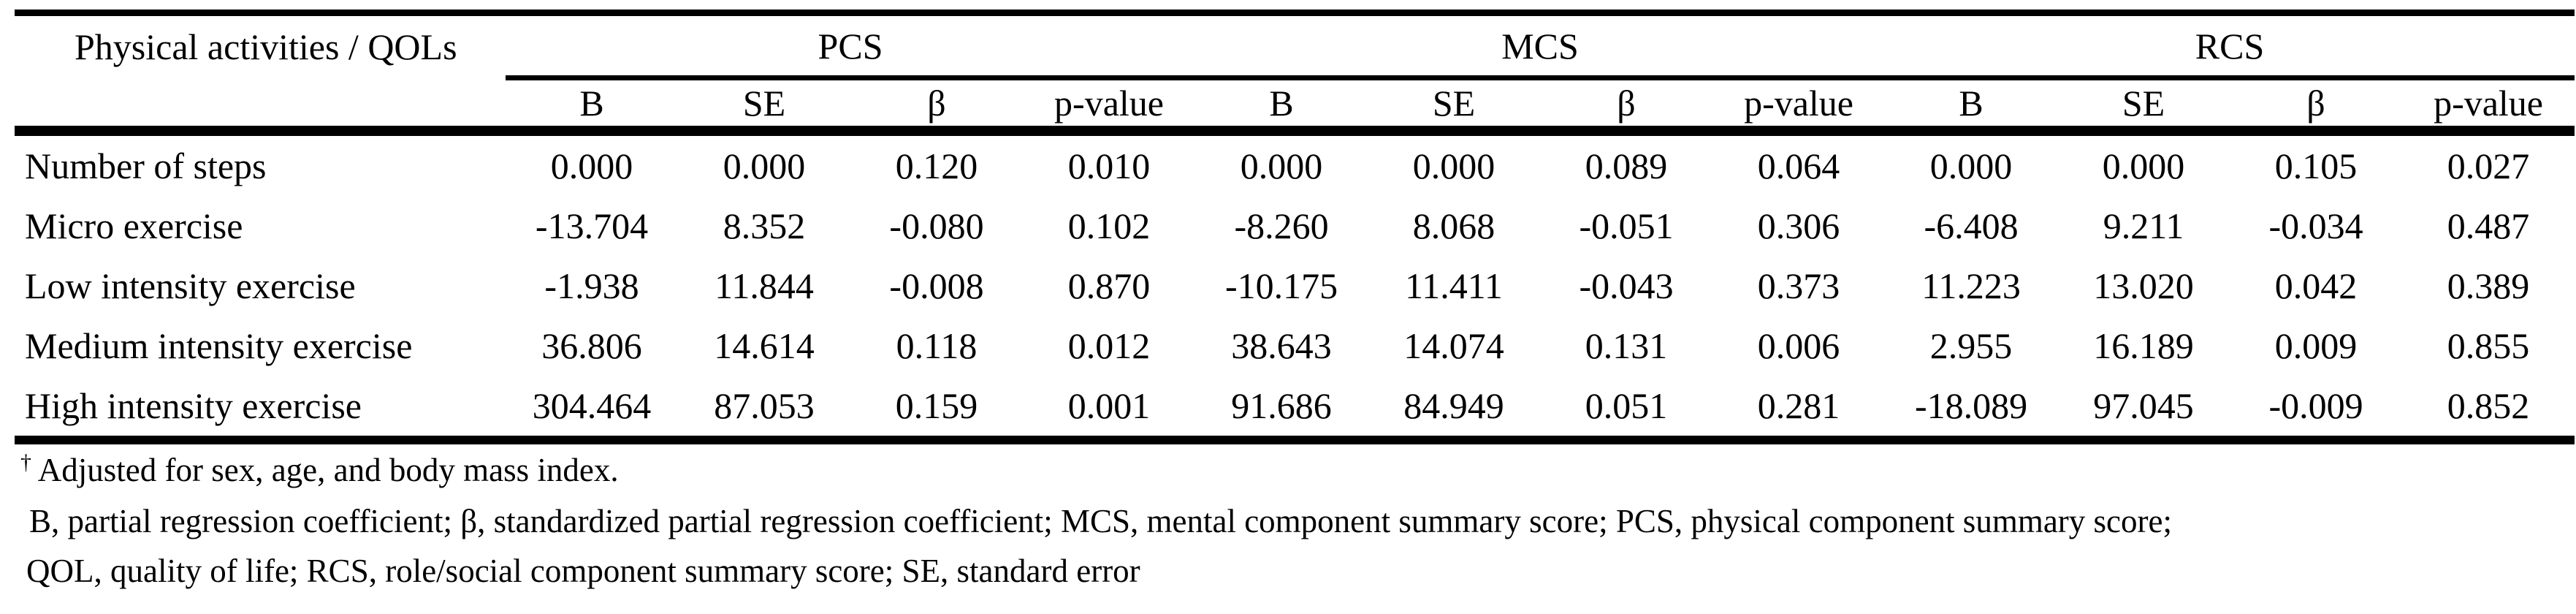 The width and height of the screenshot is (2576, 614). I want to click on sub-header-b-mcs: B, so click(1281, 106).